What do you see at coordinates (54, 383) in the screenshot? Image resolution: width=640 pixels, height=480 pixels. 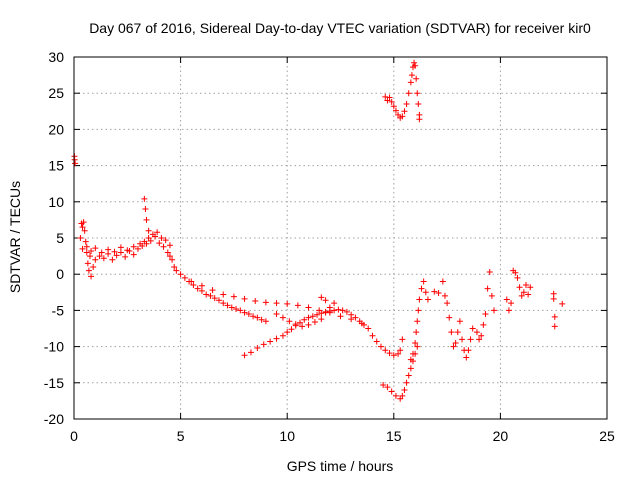 I see `y-tick-label: -15` at bounding box center [54, 383].